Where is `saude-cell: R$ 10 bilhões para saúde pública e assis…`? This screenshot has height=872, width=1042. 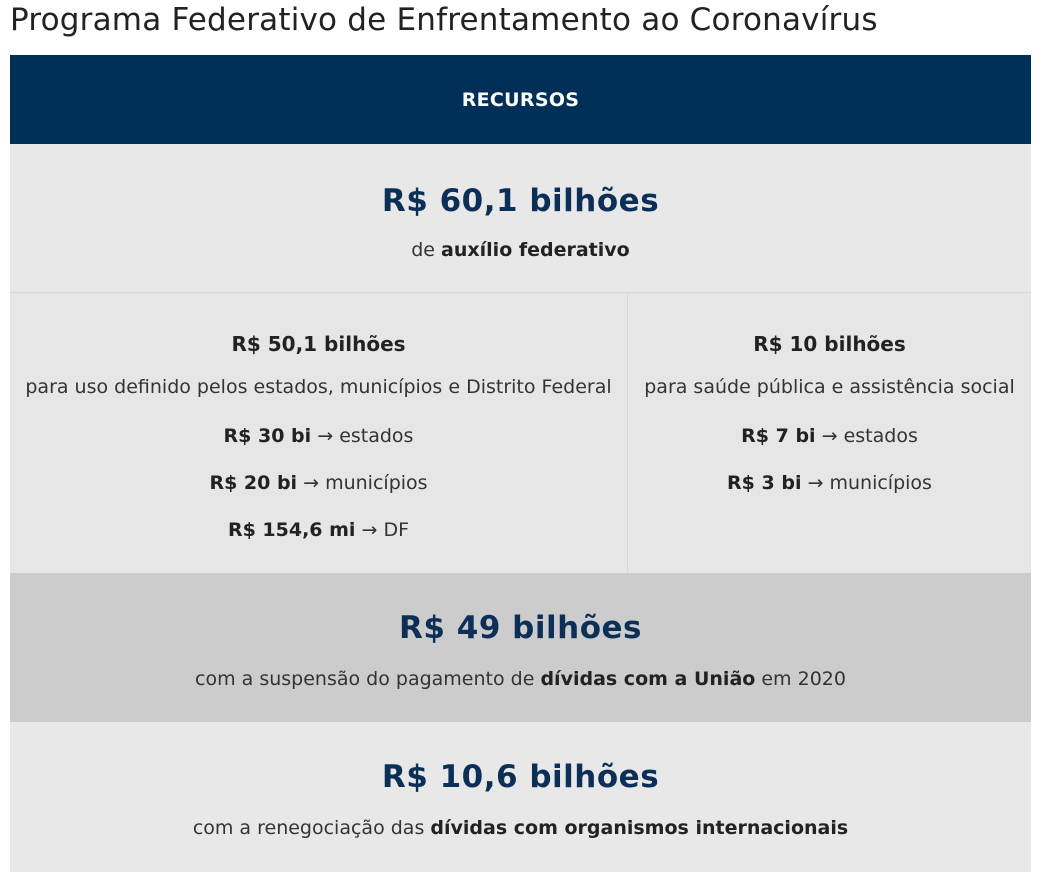 saude-cell: R$ 10 bilhões para saúde pública e assis… is located at coordinates (829, 433).